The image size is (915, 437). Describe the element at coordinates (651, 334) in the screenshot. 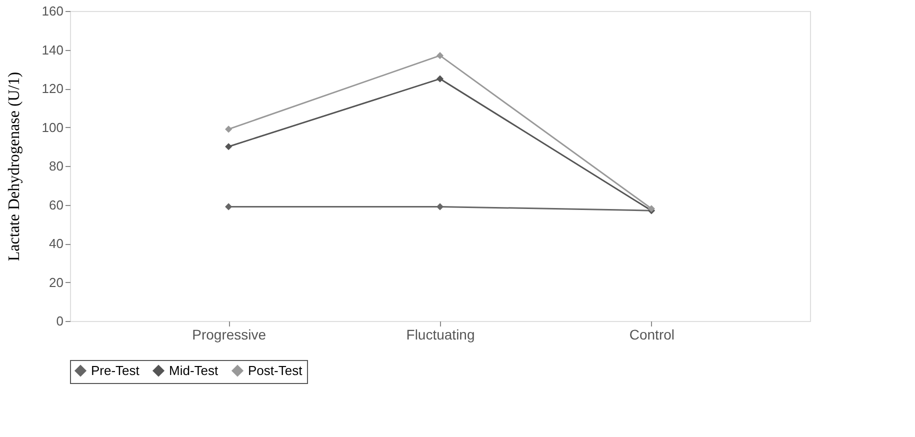

I see `x-tick-label: Control` at that location.